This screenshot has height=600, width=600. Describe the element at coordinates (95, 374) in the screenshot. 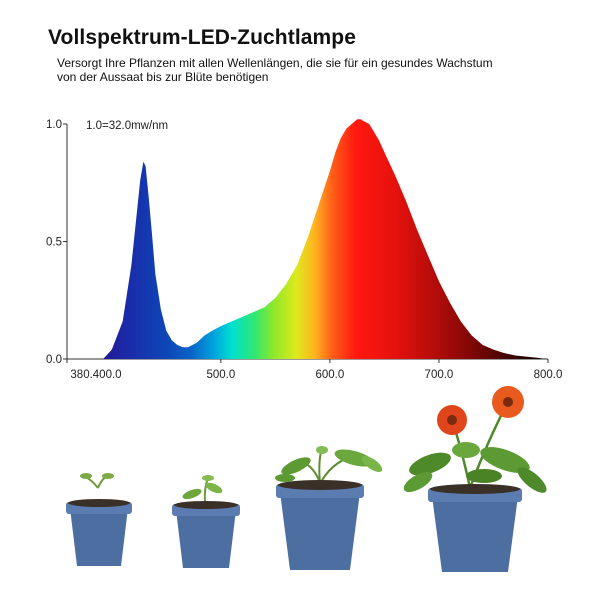

I see `x-tick-label: 380.400.0` at that location.